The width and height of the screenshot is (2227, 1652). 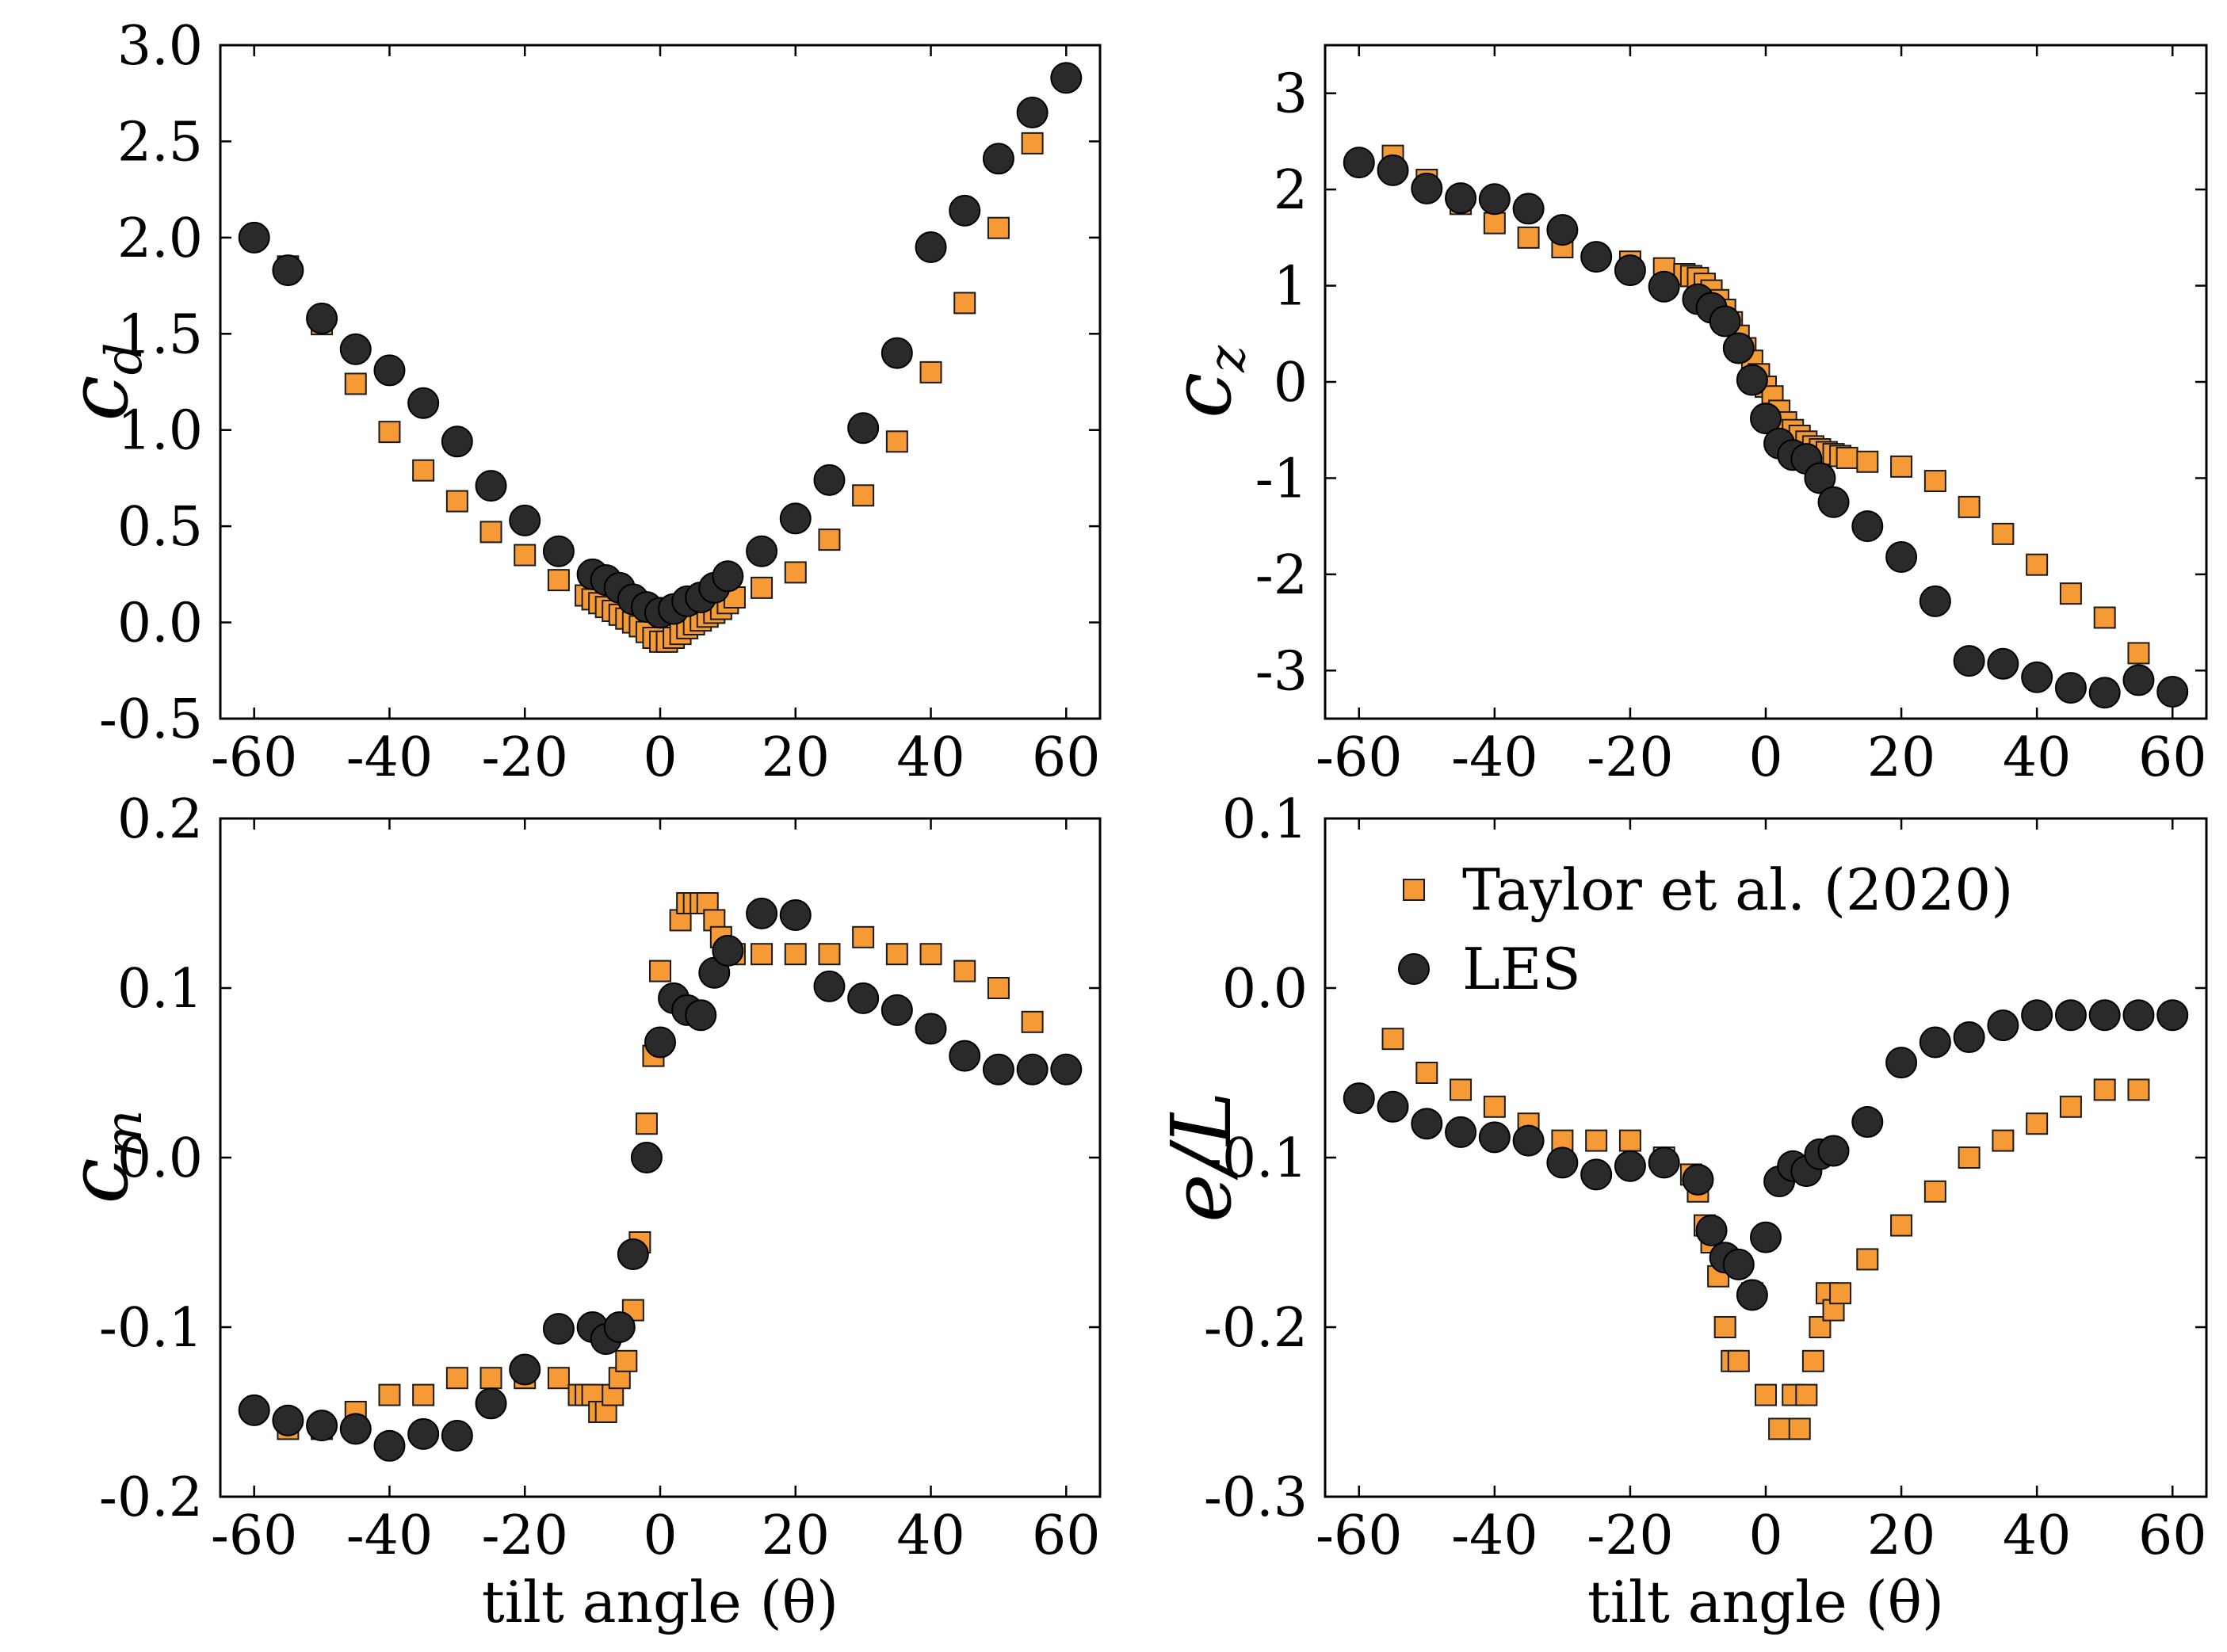 What do you see at coordinates (160, 527) in the screenshot?
I see `y-tick-label: 0.5` at bounding box center [160, 527].